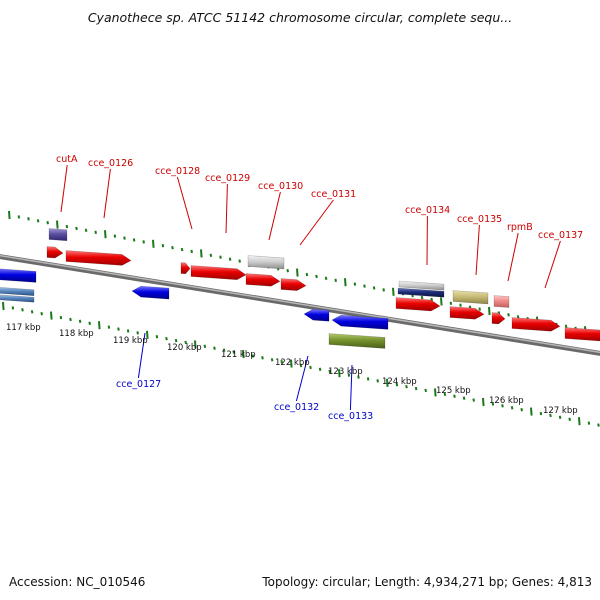  I want to click on gene-label-cce-0135: cce_0135, so click(479, 219).